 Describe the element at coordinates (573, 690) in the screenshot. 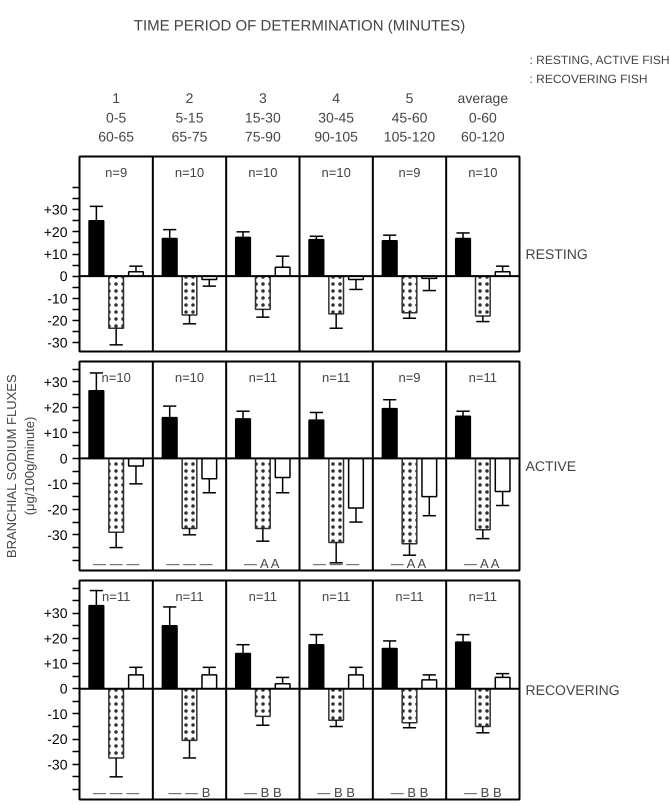

I see `text: RECOVERING` at that location.